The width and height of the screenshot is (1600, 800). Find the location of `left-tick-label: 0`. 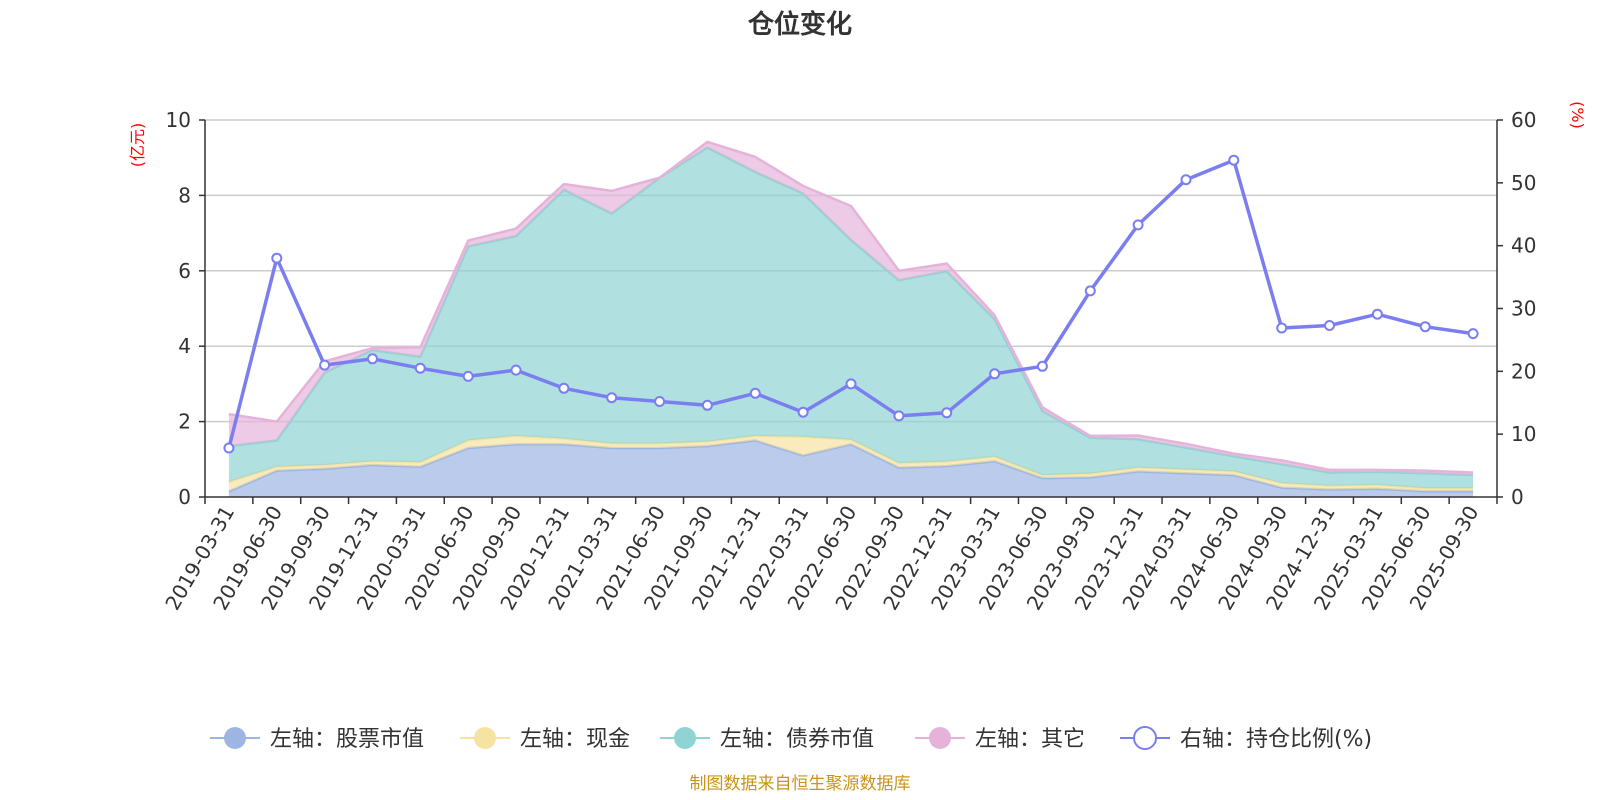

left-tick-label: 0 is located at coordinates (184, 497).